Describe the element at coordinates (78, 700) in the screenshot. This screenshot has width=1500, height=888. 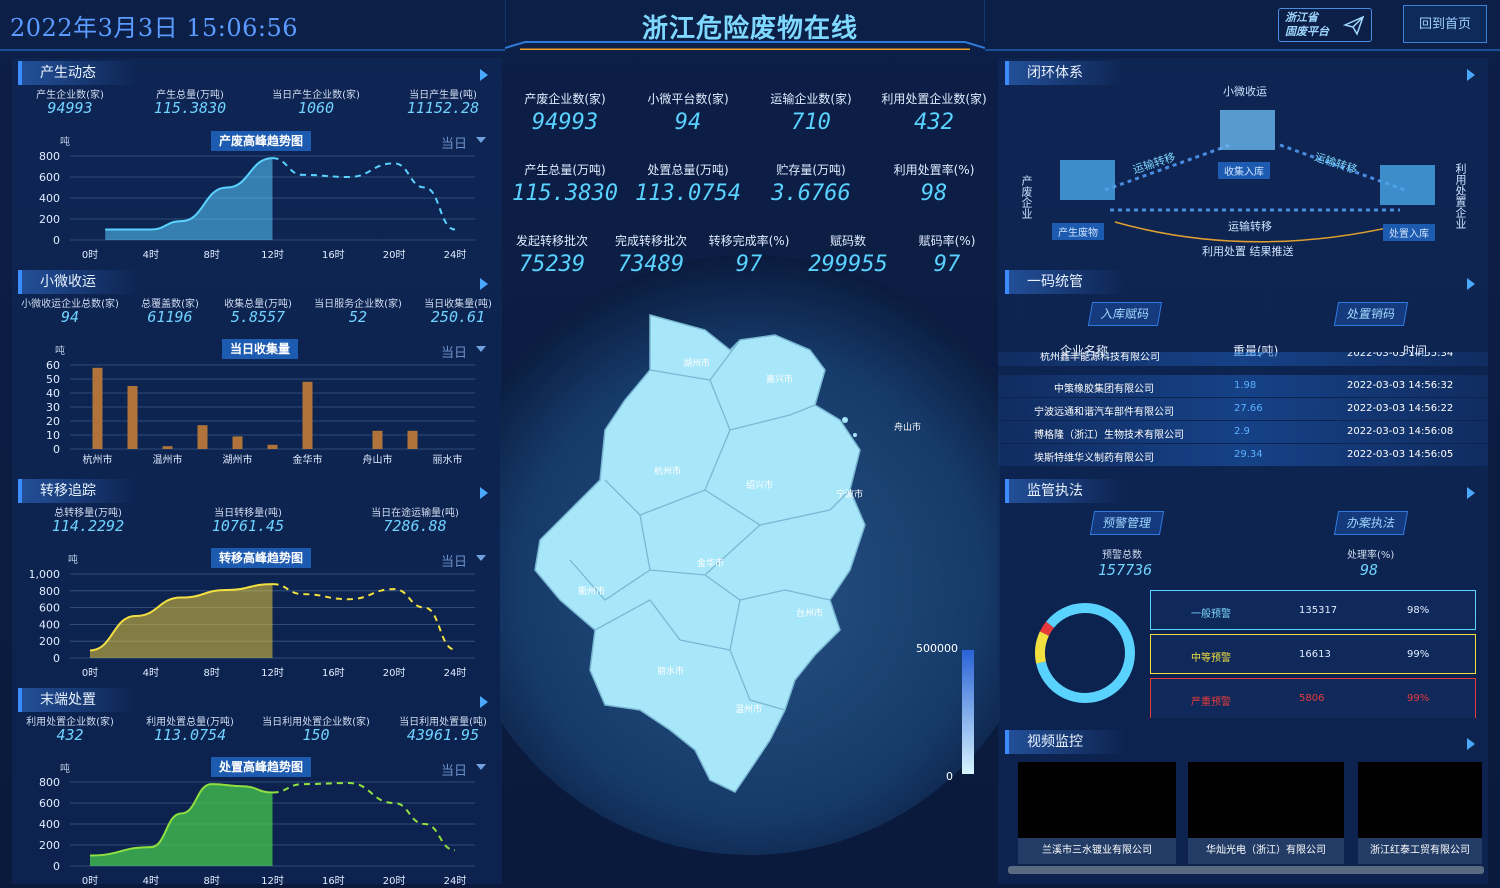
I see `section-title-disposal: 末端处置` at that location.